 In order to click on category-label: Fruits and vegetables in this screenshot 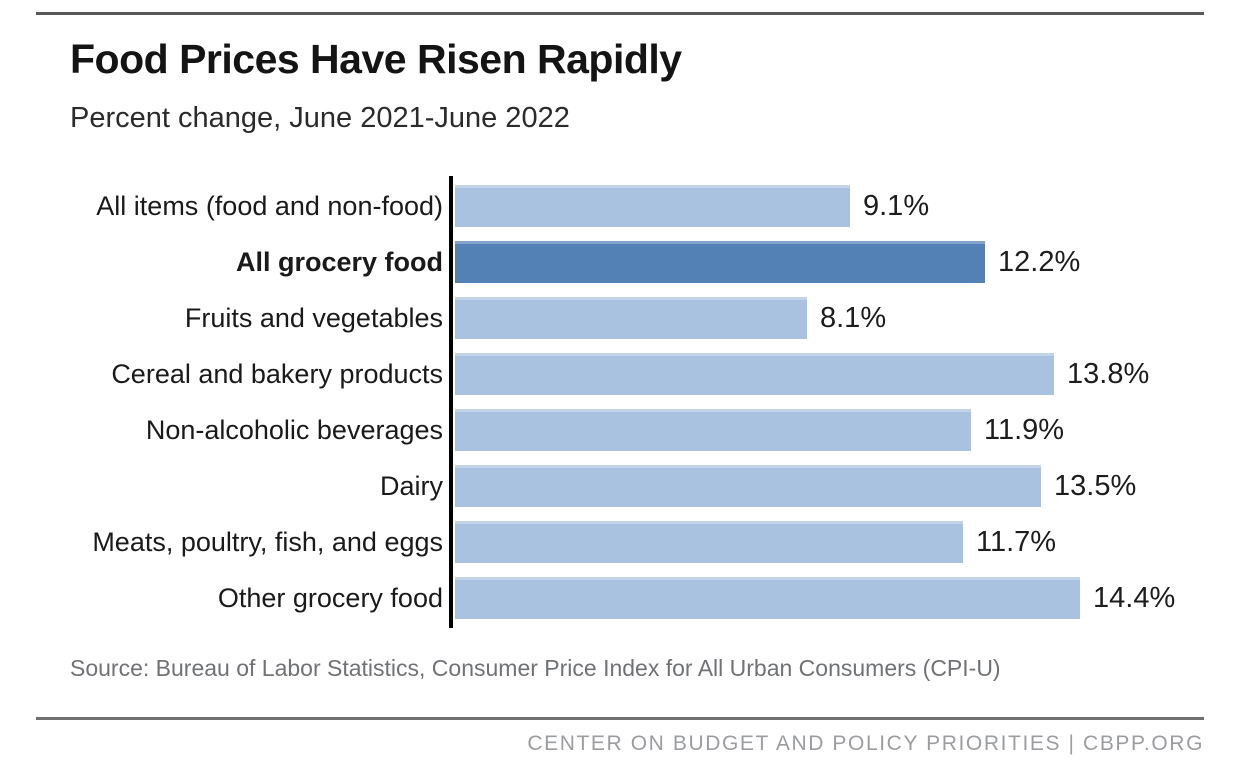, I will do `click(313, 317)`.